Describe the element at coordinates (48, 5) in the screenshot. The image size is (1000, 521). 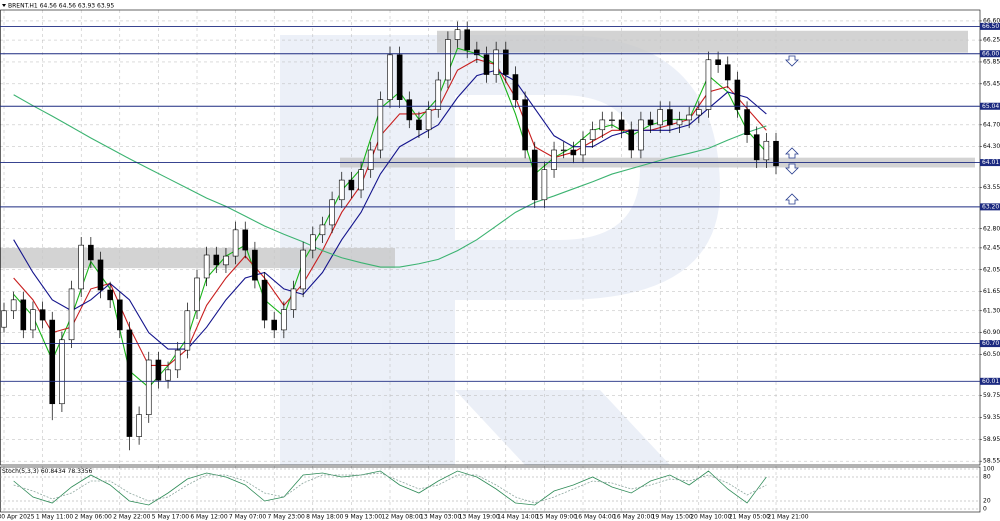
I see `ohlc-open: 64.56` at that location.